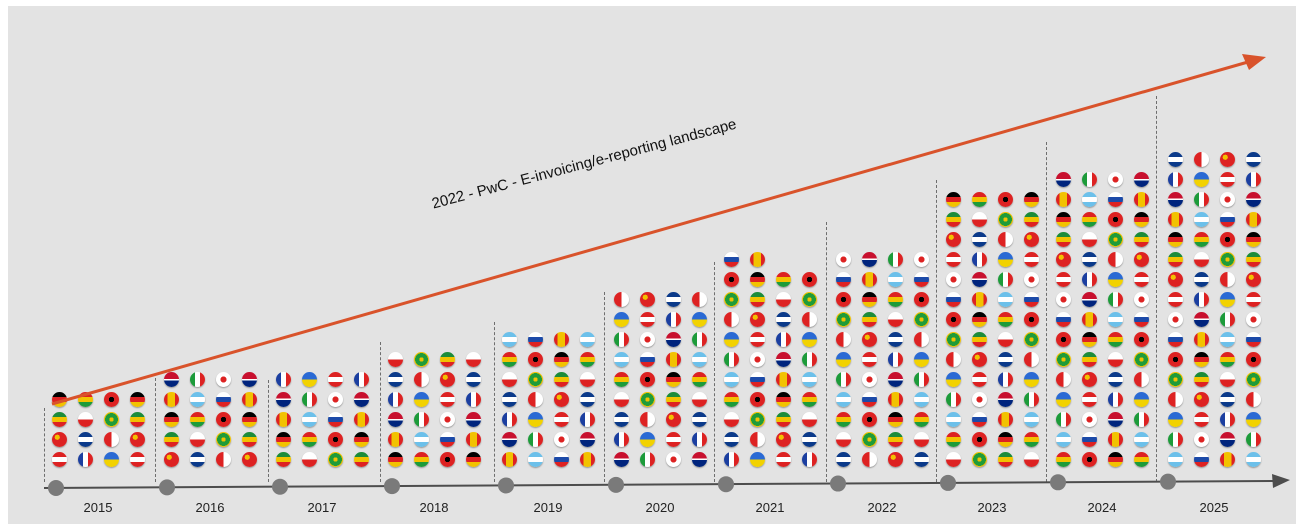 This screenshot has height=530, width=1302. Describe the element at coordinates (548, 507) in the screenshot. I see `year-label: 2019` at that location.